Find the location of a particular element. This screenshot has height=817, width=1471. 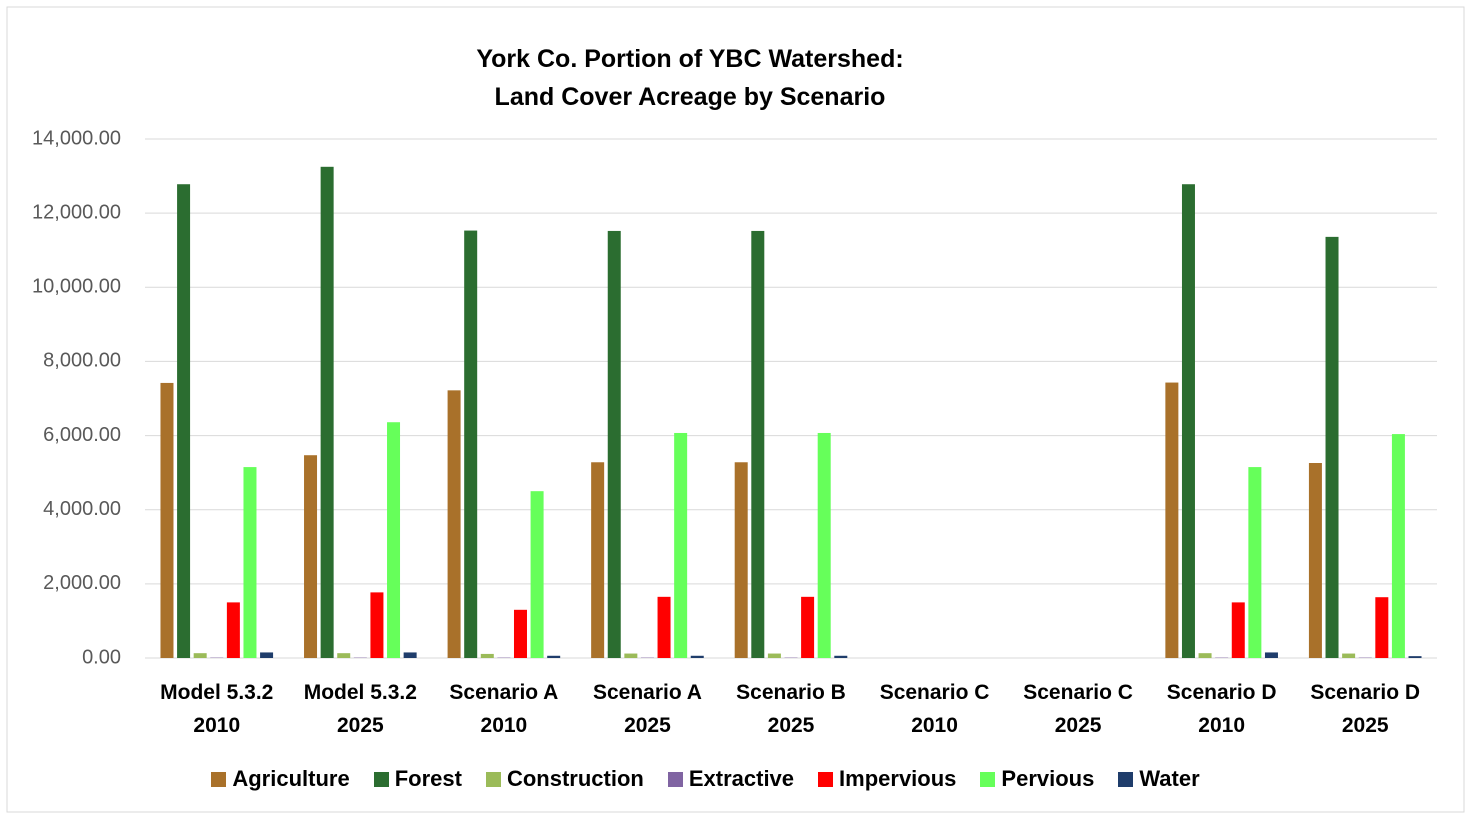

x-tick-label: Scenario D 2025 is located at coordinates (1365, 709).